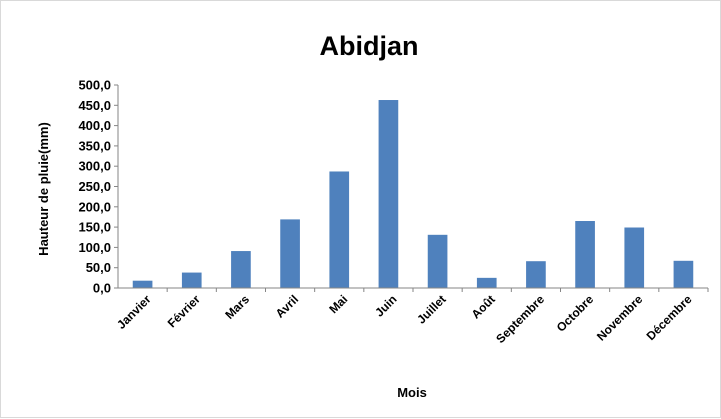 This screenshot has height=419, width=721. What do you see at coordinates (184, 311) in the screenshot?
I see `x-tick-label: Février` at bounding box center [184, 311].